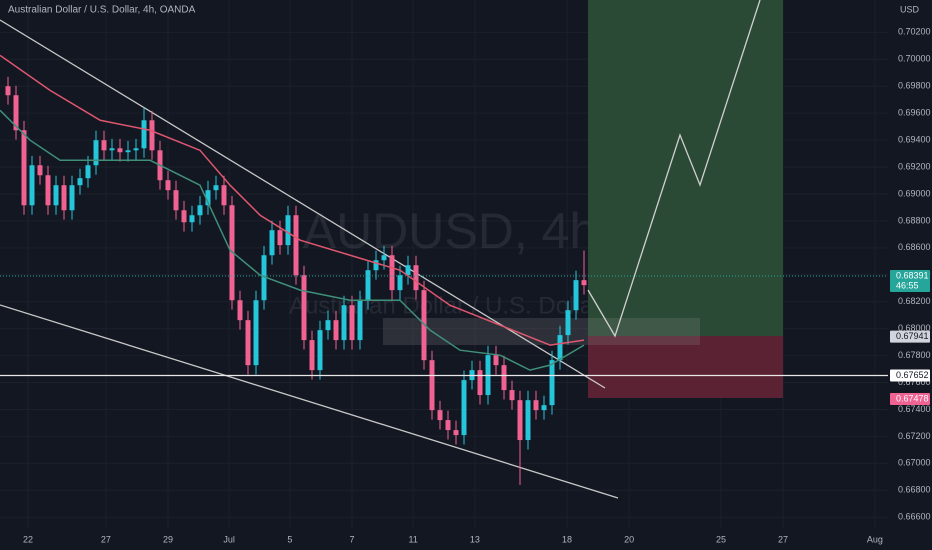 The image size is (932, 550). What do you see at coordinates (910, 9) in the screenshot?
I see `axis-unit: USD` at bounding box center [910, 9].